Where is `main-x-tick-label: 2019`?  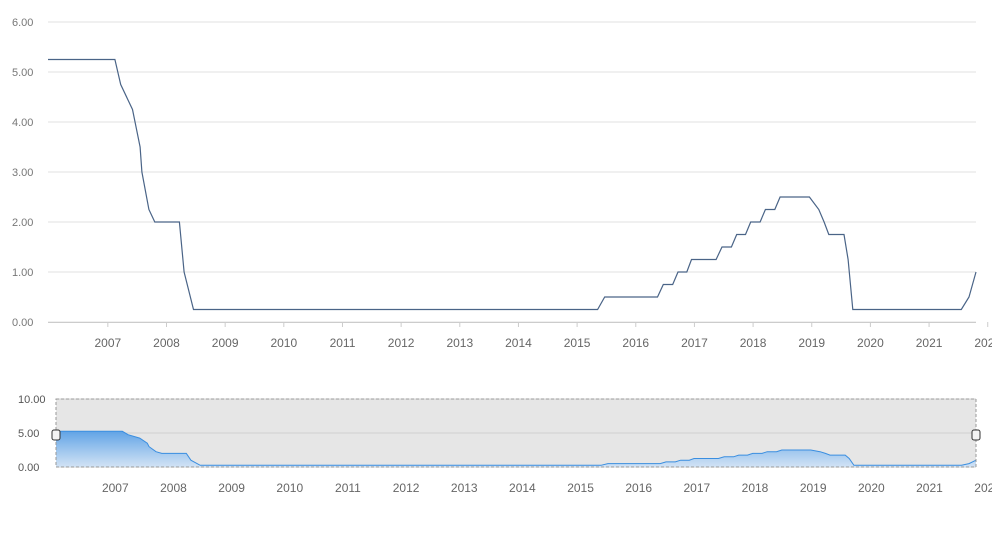
main-x-tick-label: 2019 is located at coordinates (811, 343).